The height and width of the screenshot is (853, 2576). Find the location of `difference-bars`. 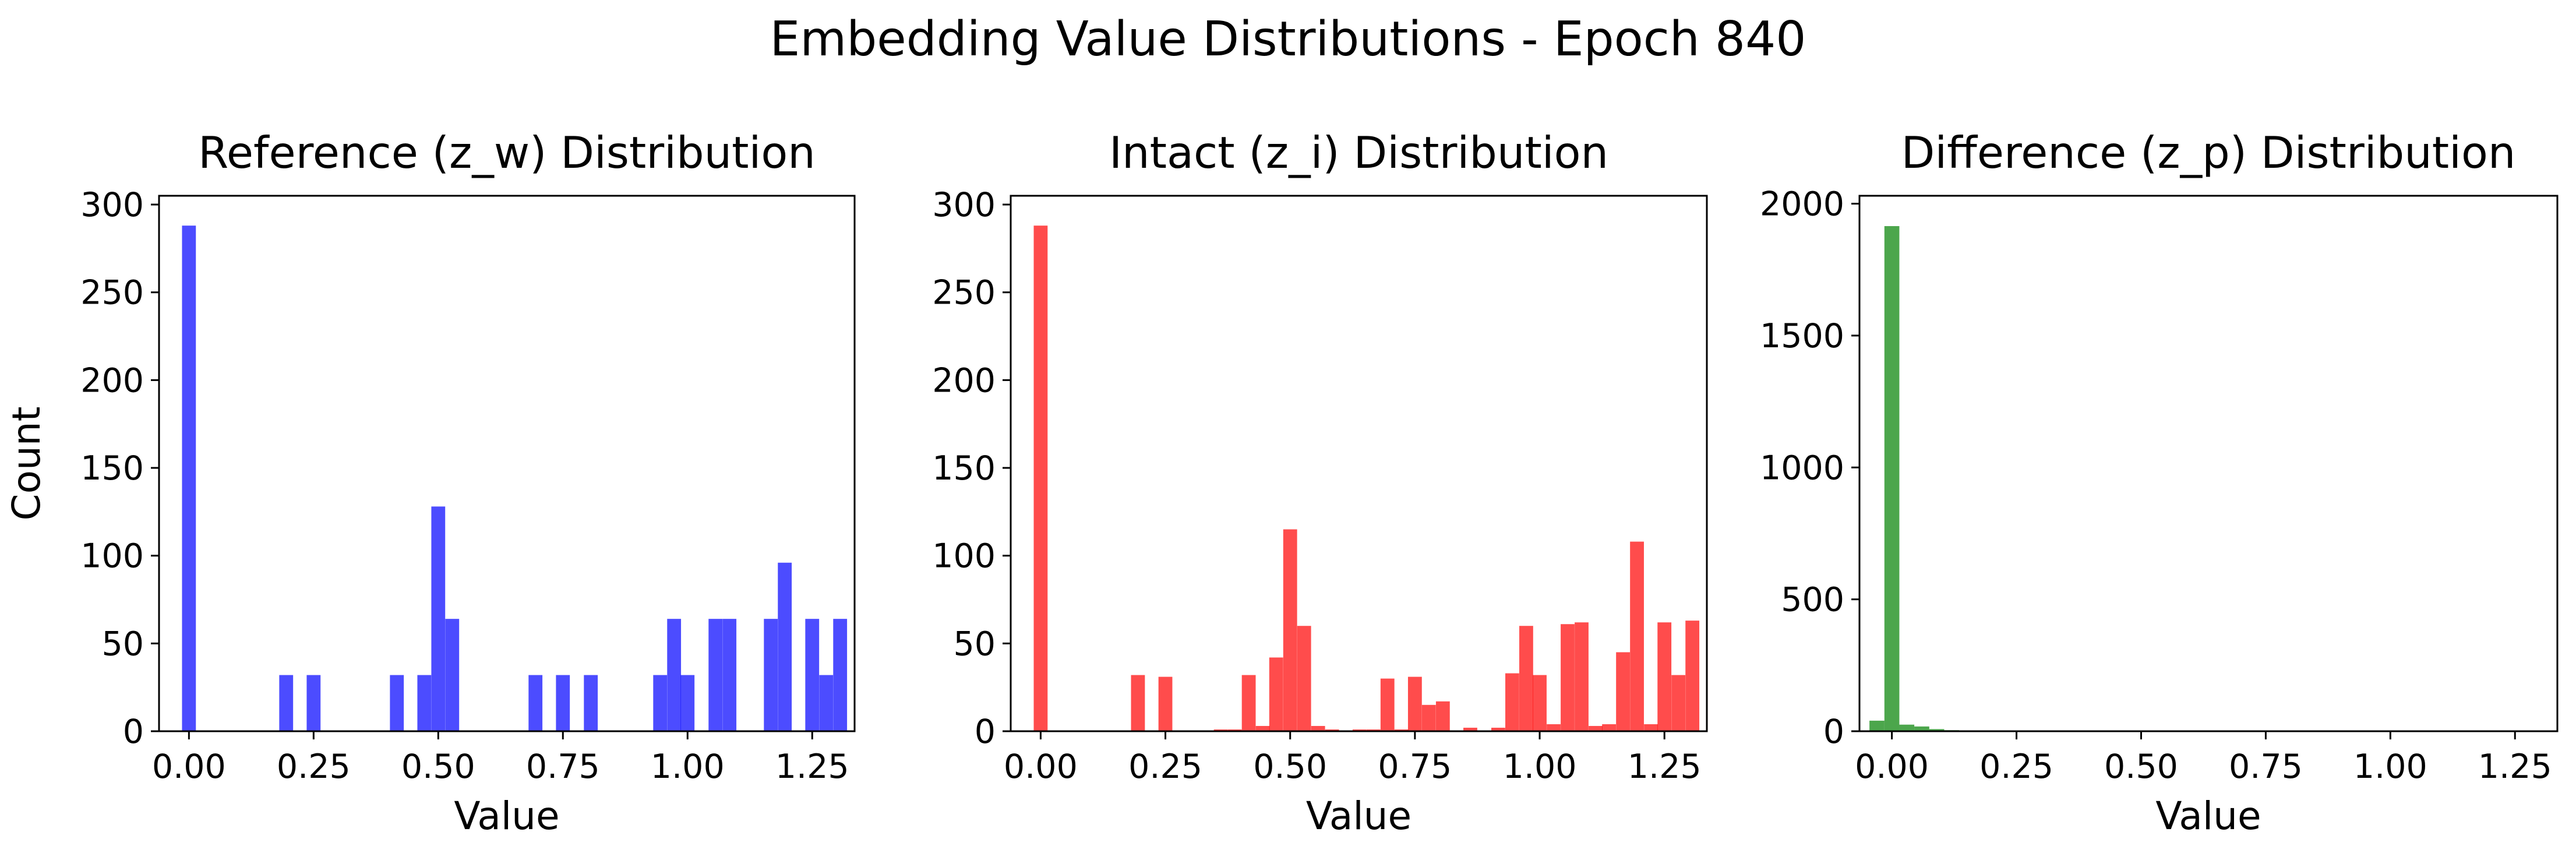

difference-bars is located at coordinates (1944, 479).